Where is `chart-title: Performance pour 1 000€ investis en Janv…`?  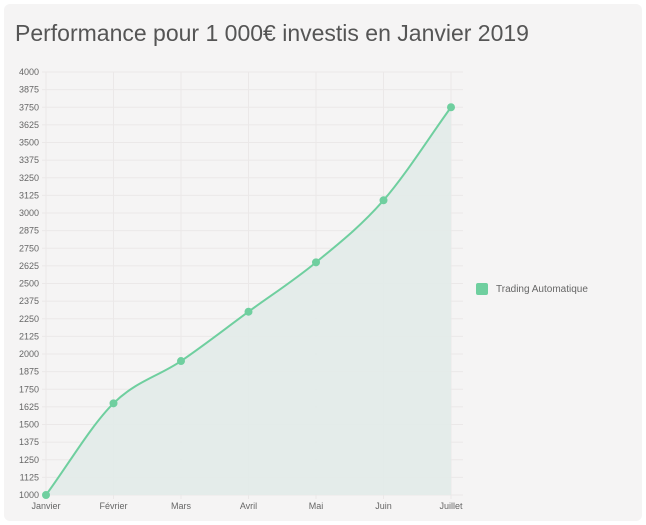
chart-title: Performance pour 1 000€ investis en Janv… is located at coordinates (272, 33).